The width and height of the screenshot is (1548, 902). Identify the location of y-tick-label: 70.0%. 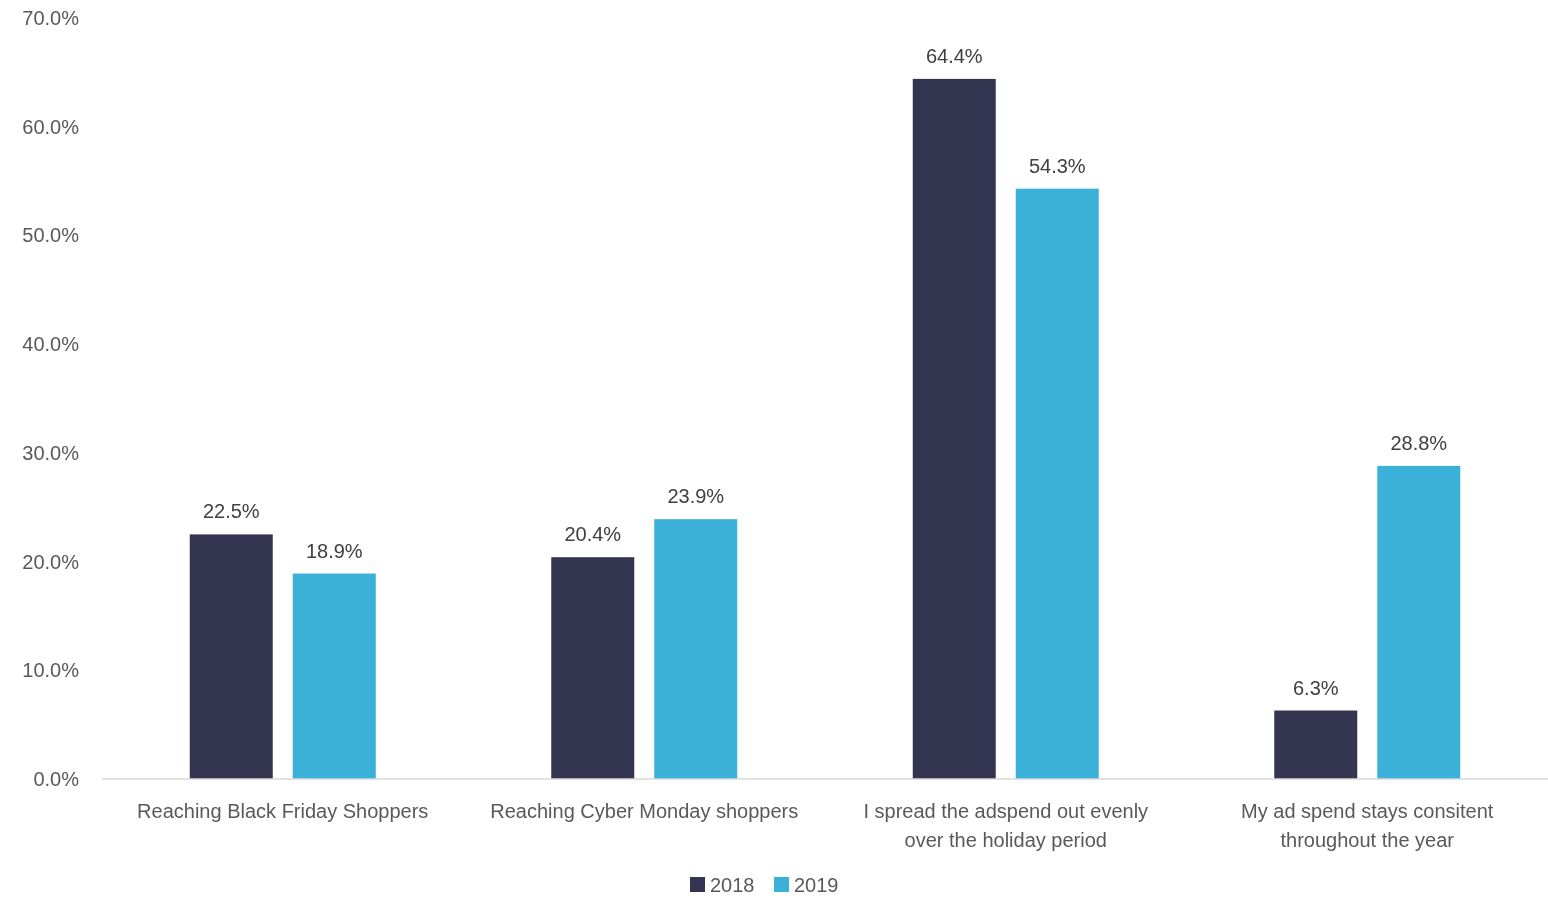
(51, 18).